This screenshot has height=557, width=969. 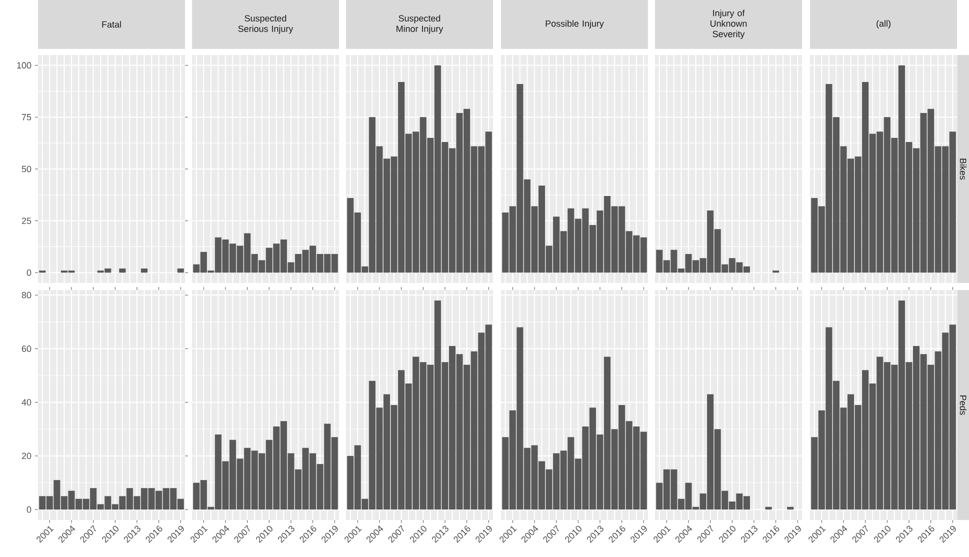 I want to click on y-tick-label: 80, so click(x=27, y=295).